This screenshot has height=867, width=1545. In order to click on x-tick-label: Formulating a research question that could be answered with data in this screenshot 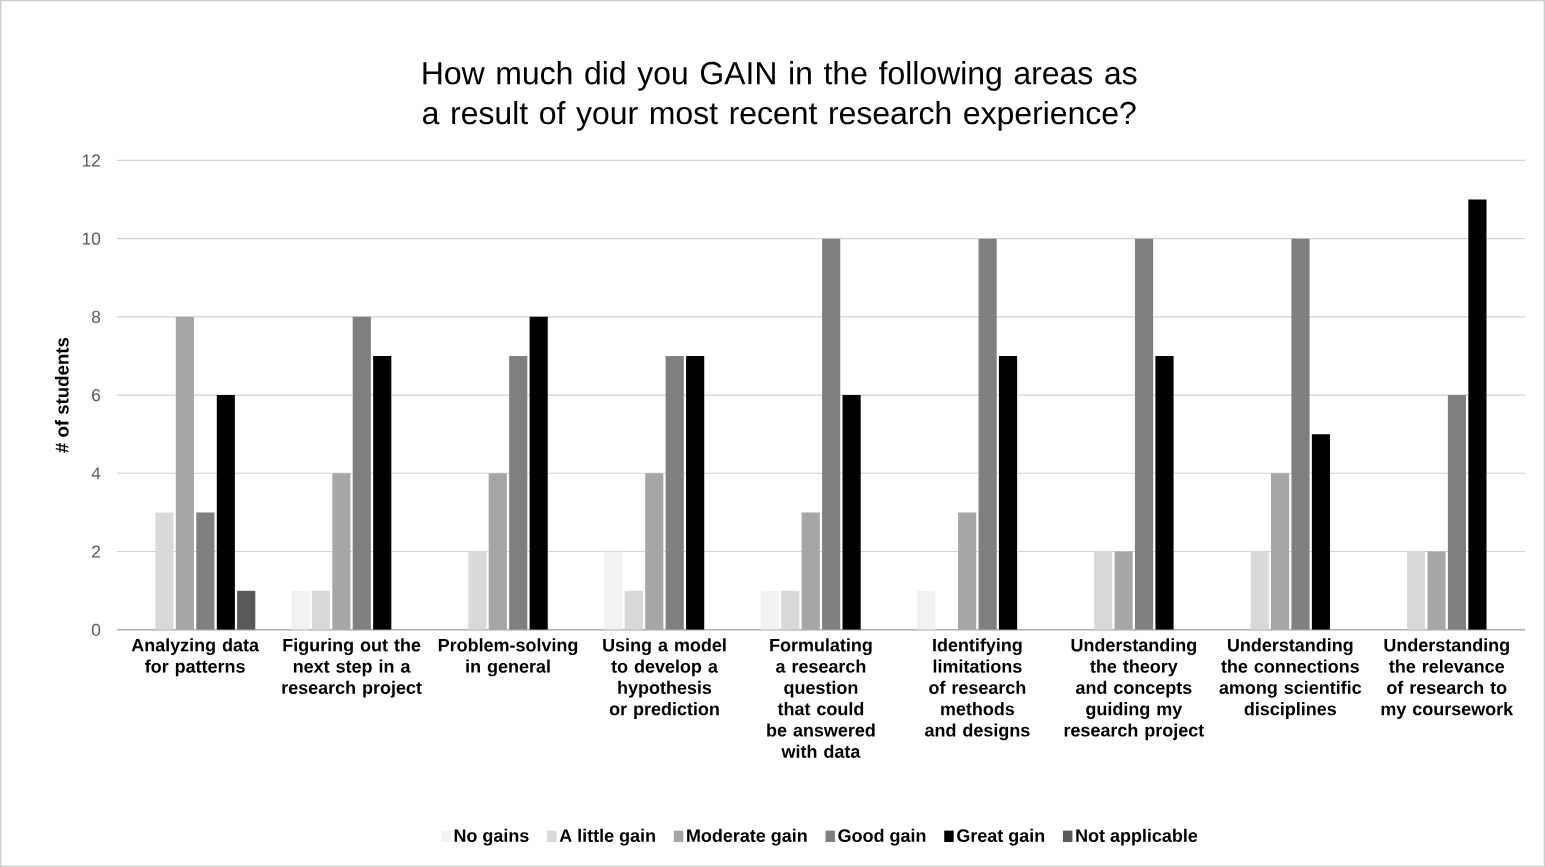, I will do `click(821, 698)`.